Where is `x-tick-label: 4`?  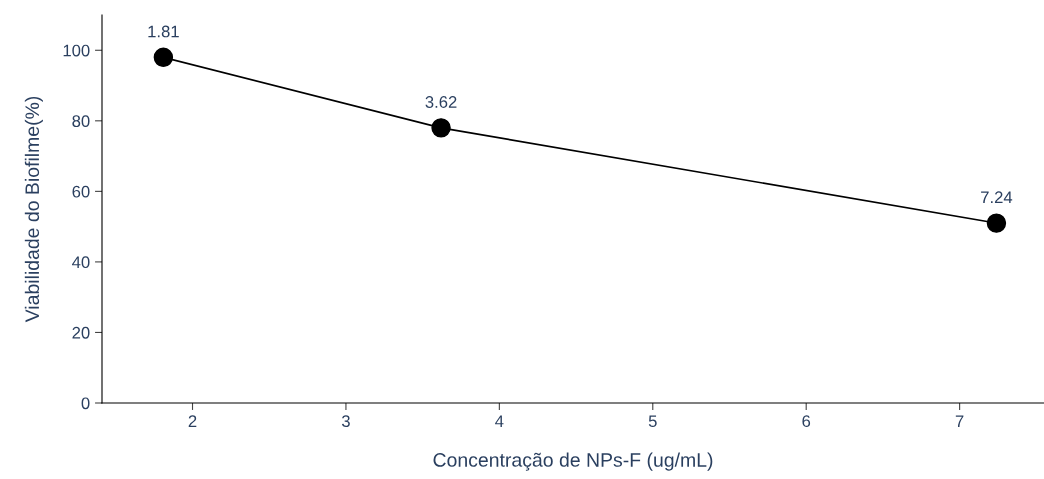 x-tick-label: 4 is located at coordinates (499, 421).